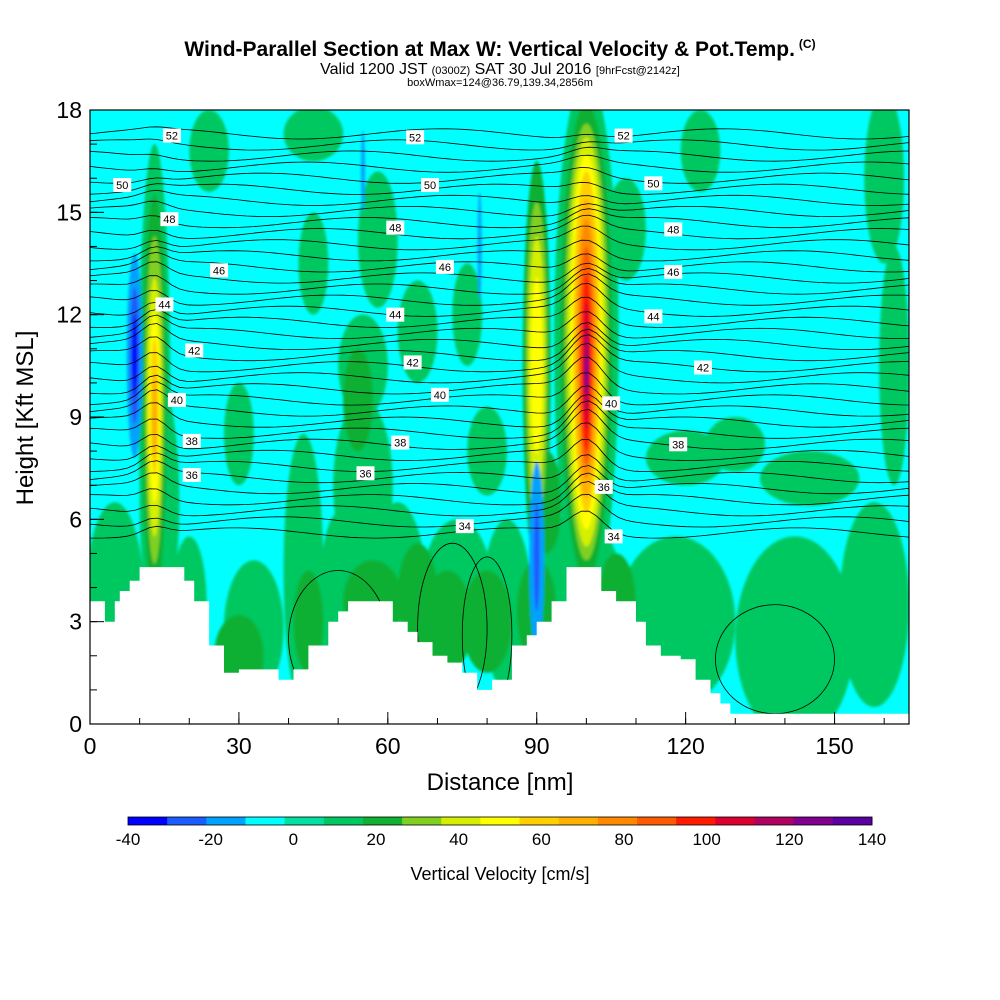  Describe the element at coordinates (500, 83) in the screenshot. I see `box-info: boxWmax=124@36.79,139.34,2856m` at that location.